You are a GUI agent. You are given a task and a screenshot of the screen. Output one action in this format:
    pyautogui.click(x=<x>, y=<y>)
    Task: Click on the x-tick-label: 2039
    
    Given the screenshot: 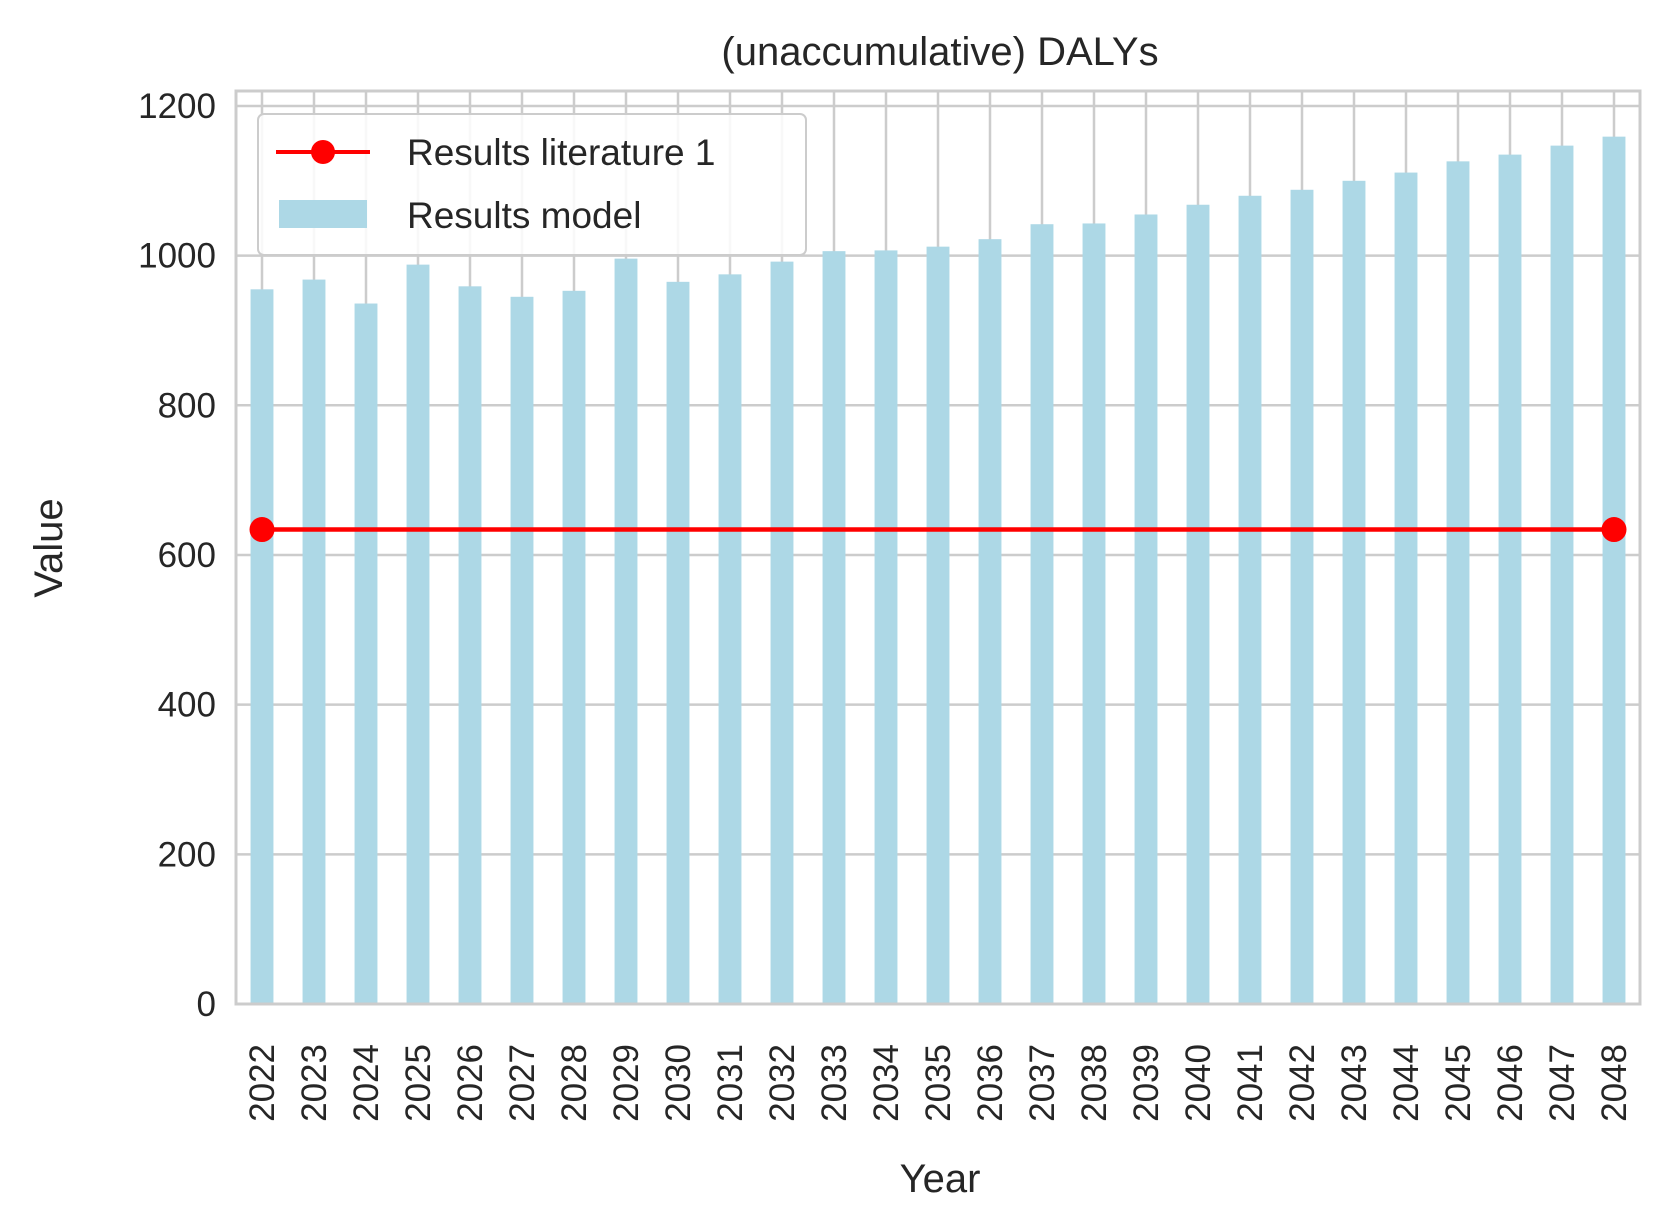 What is the action you would take?
    pyautogui.click(x=1146, y=1083)
    